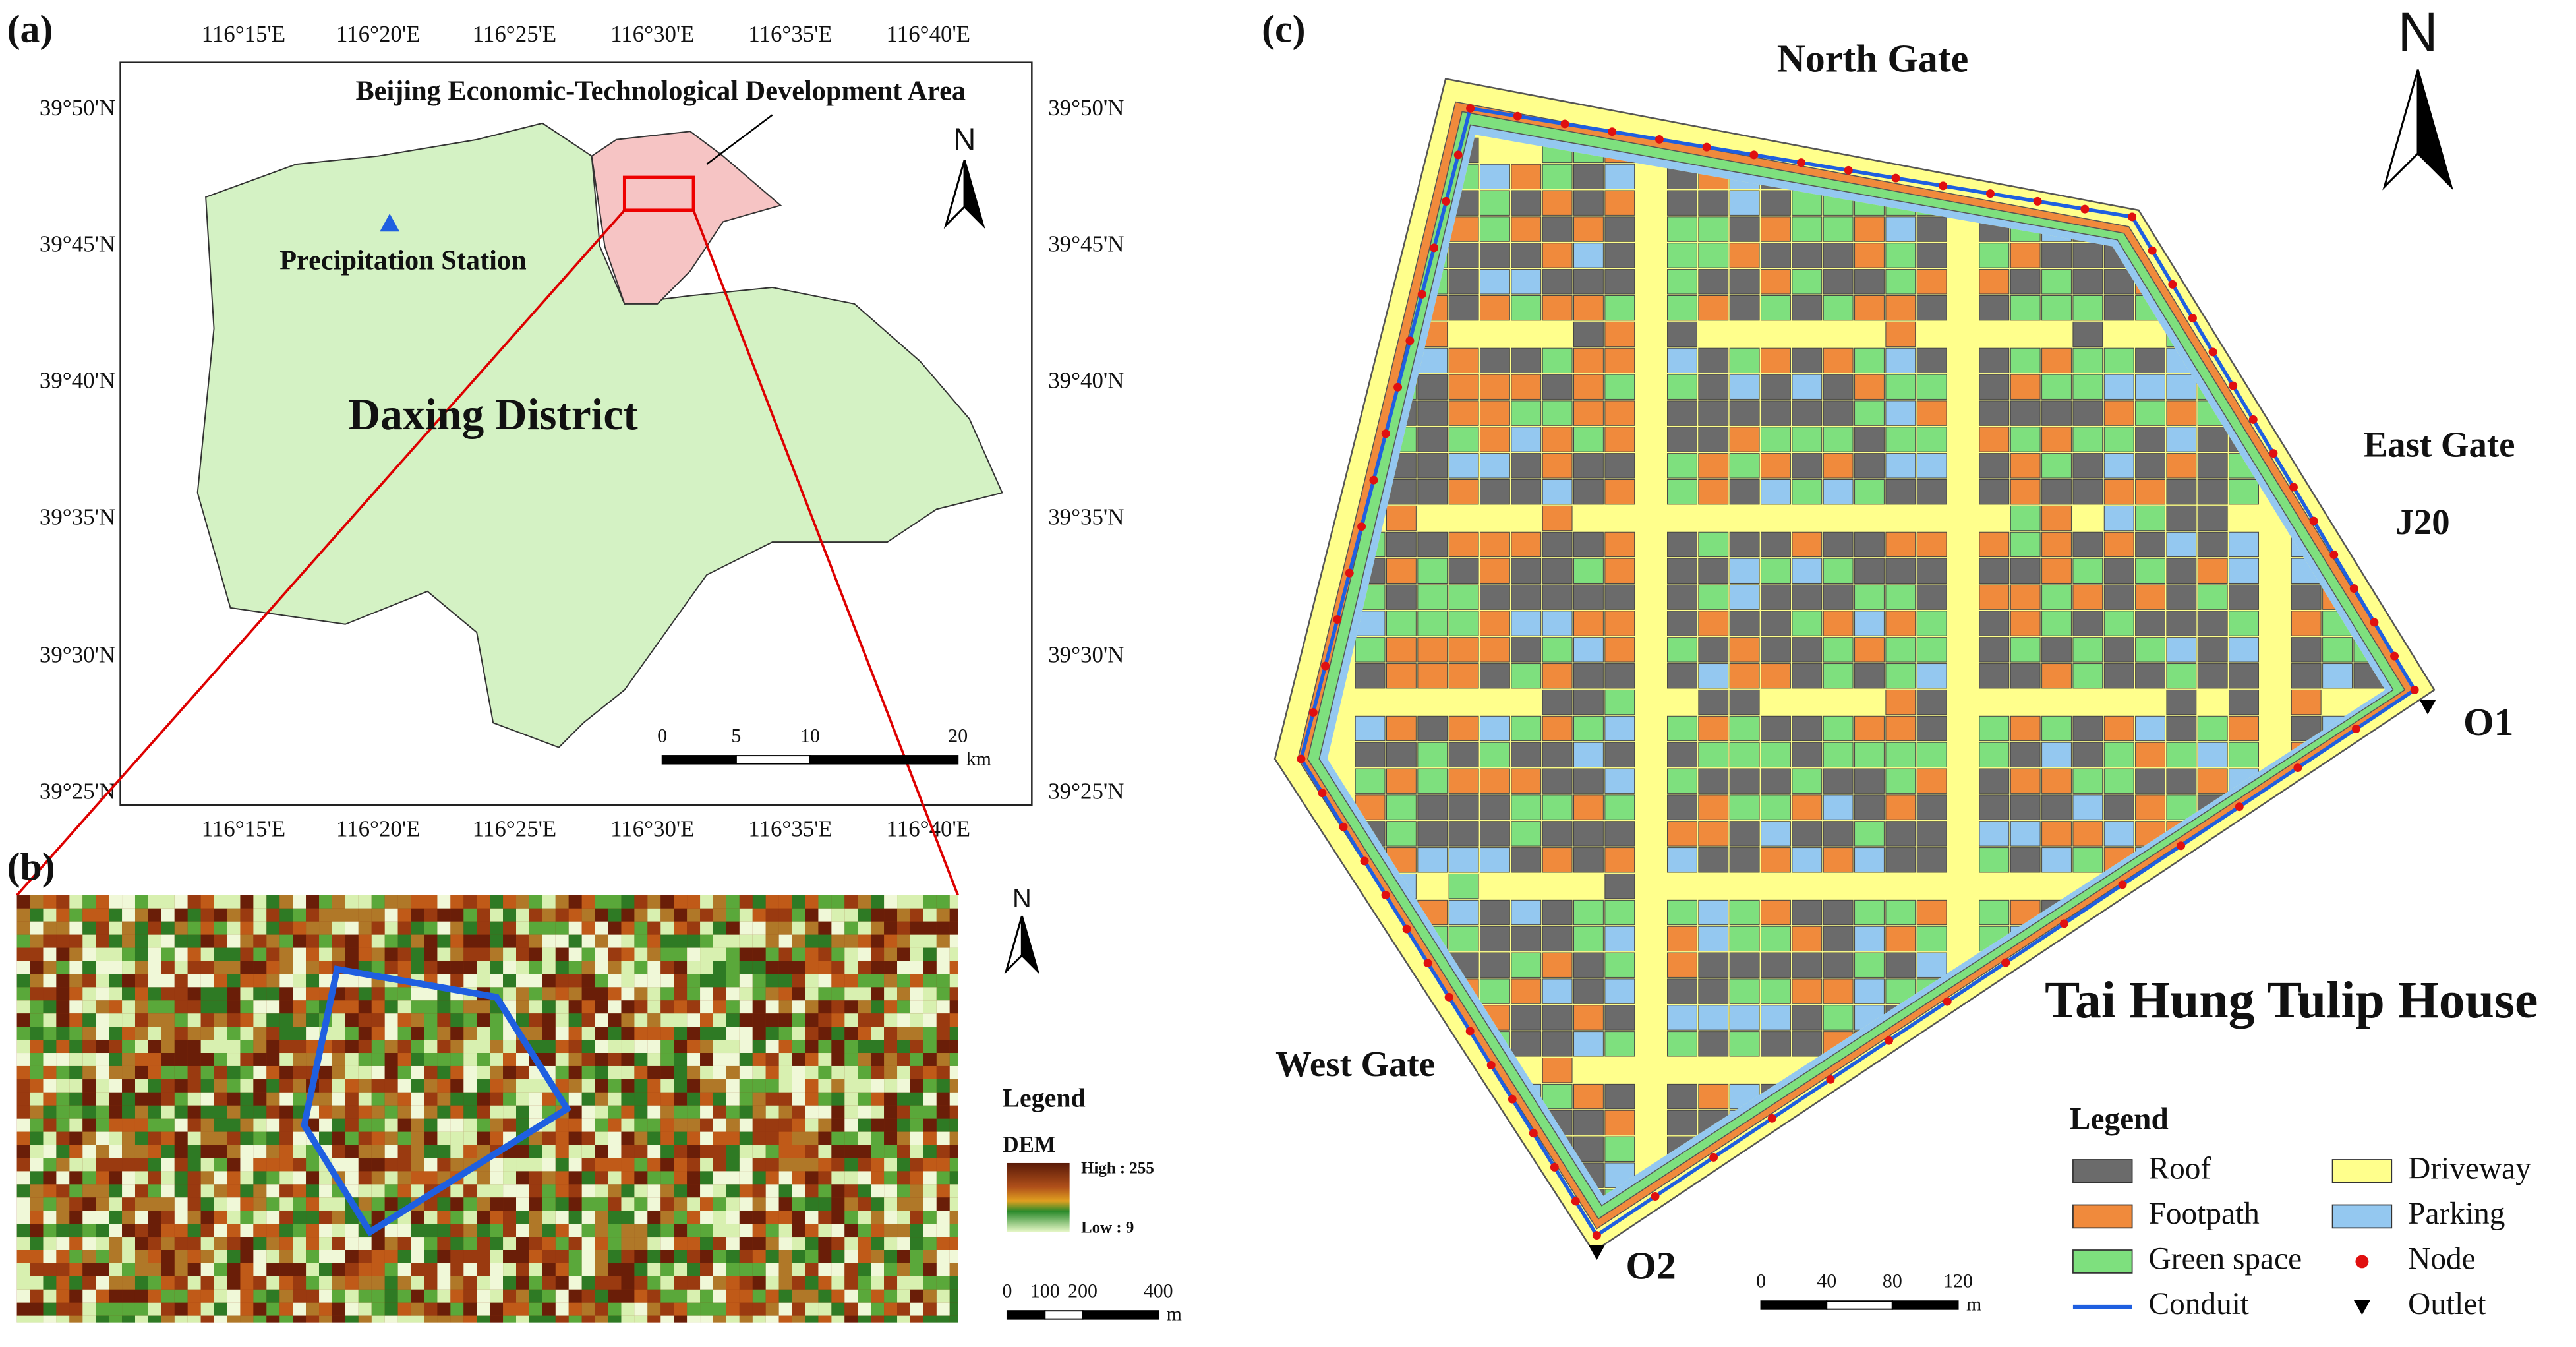 This screenshot has width=2576, height=1347. Describe the element at coordinates (1120, 1315) in the screenshot. I see `scale-segment` at that location.